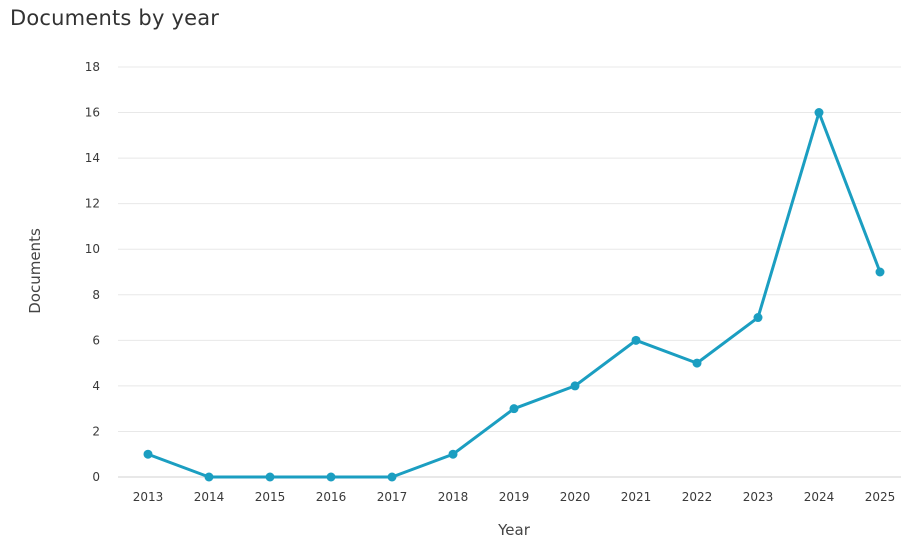  Describe the element at coordinates (819, 497) in the screenshot. I see `x-tick-label: 2024` at that location.